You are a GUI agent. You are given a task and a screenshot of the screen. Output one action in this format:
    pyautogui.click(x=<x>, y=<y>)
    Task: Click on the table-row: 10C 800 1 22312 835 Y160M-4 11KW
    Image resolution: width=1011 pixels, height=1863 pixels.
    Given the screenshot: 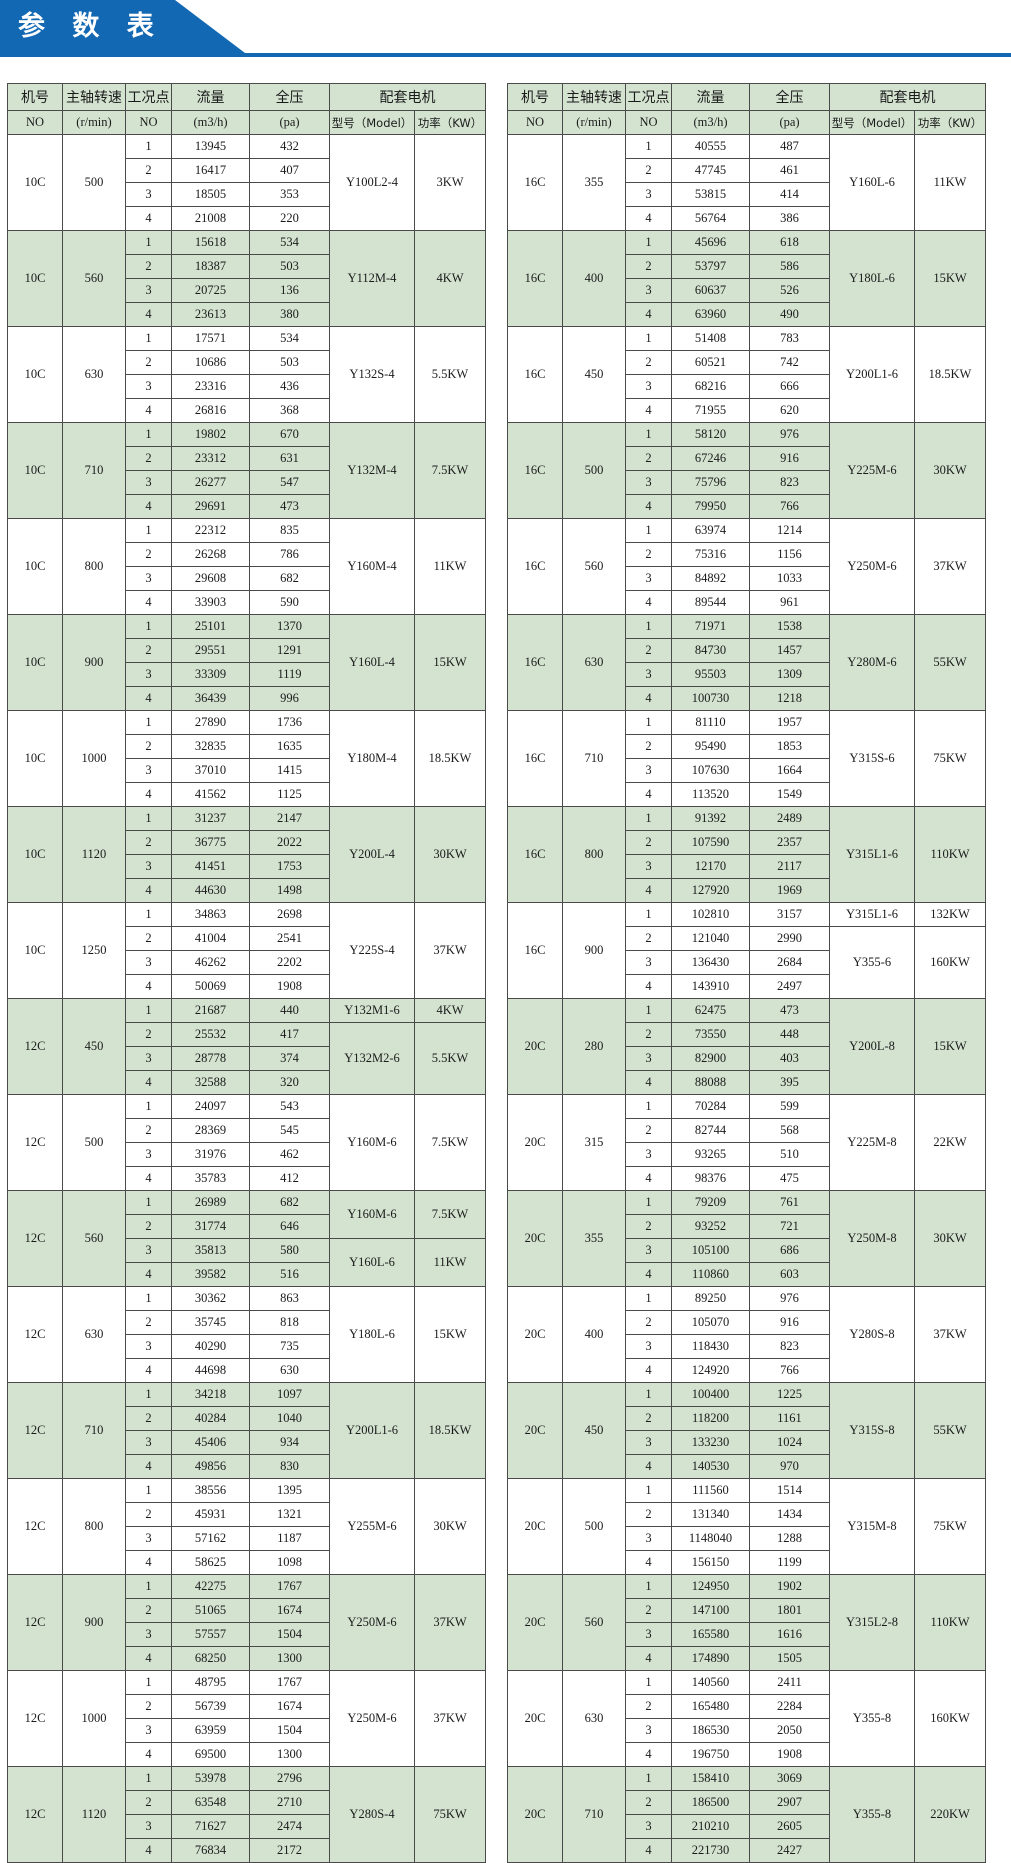 What is the action you would take?
    pyautogui.click(x=246, y=566)
    